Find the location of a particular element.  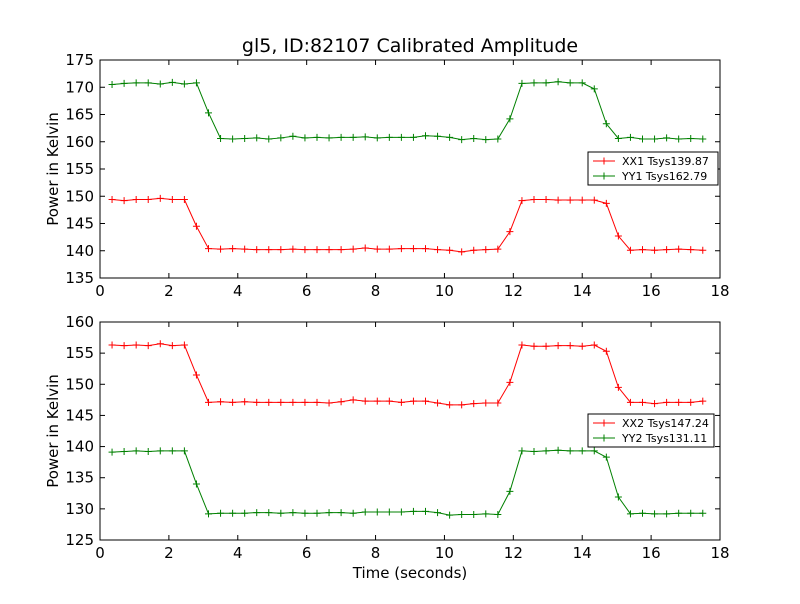

panel-2-y-tick-label-4: 145 is located at coordinates (79, 415).